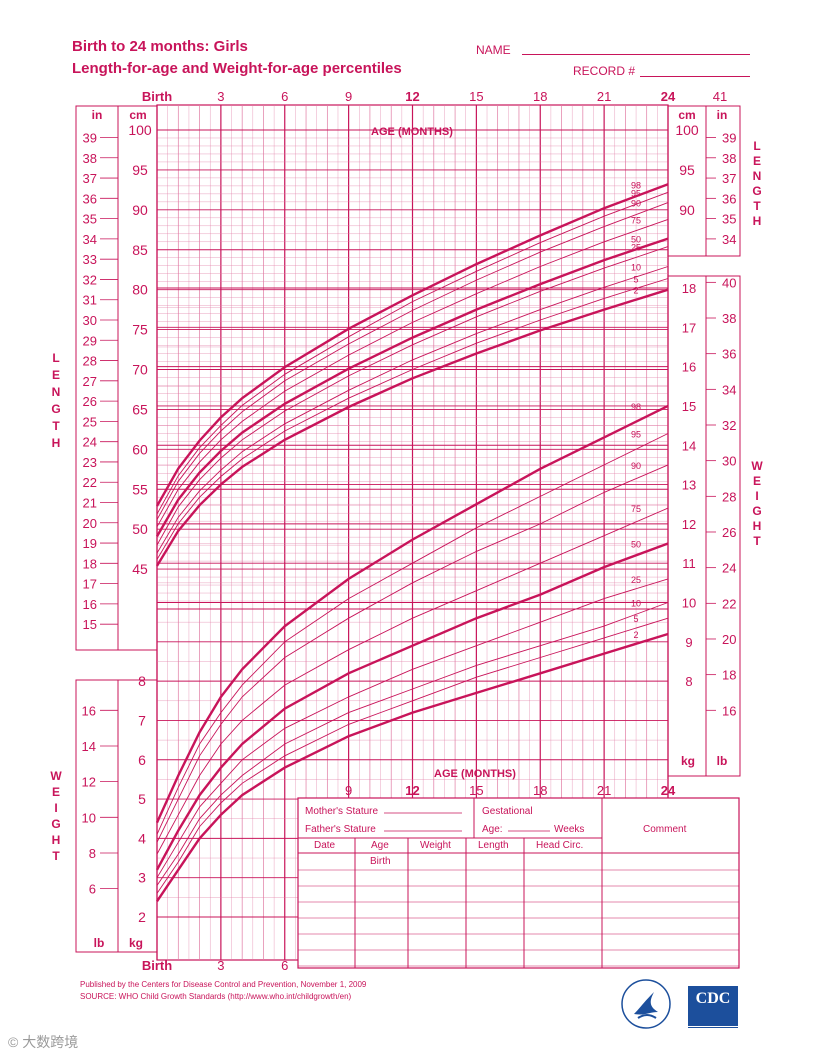  Describe the element at coordinates (689, 288) in the screenshot. I see `kg-tick-label-right: 18` at that location.